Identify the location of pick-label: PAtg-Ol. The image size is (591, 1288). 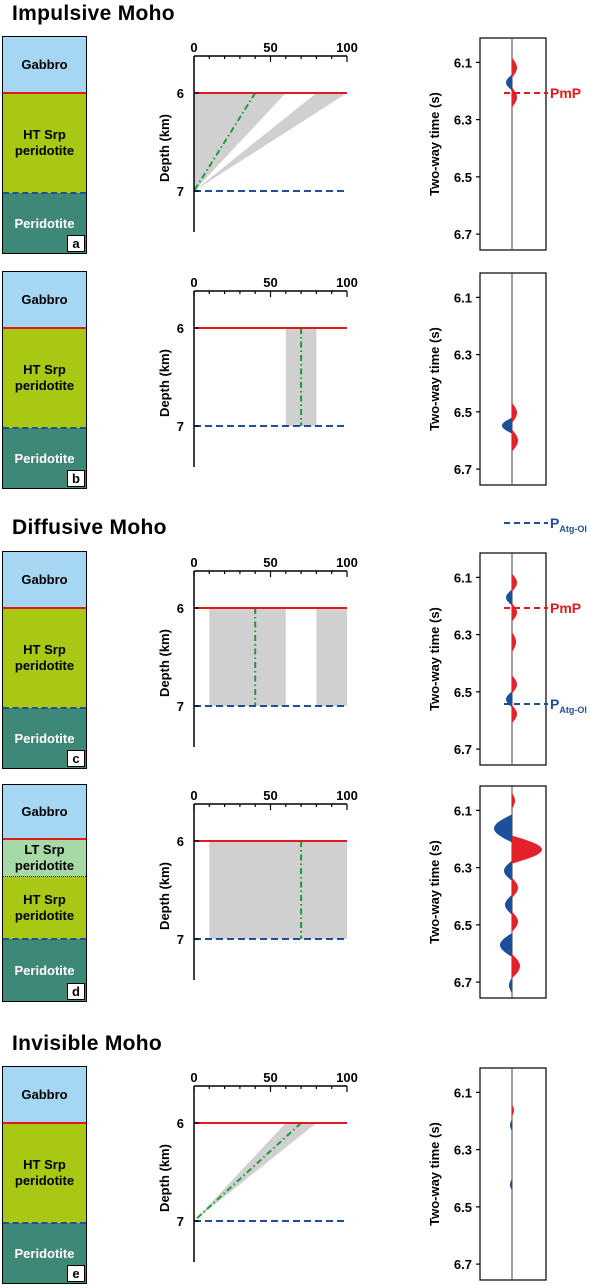
(568, 705).